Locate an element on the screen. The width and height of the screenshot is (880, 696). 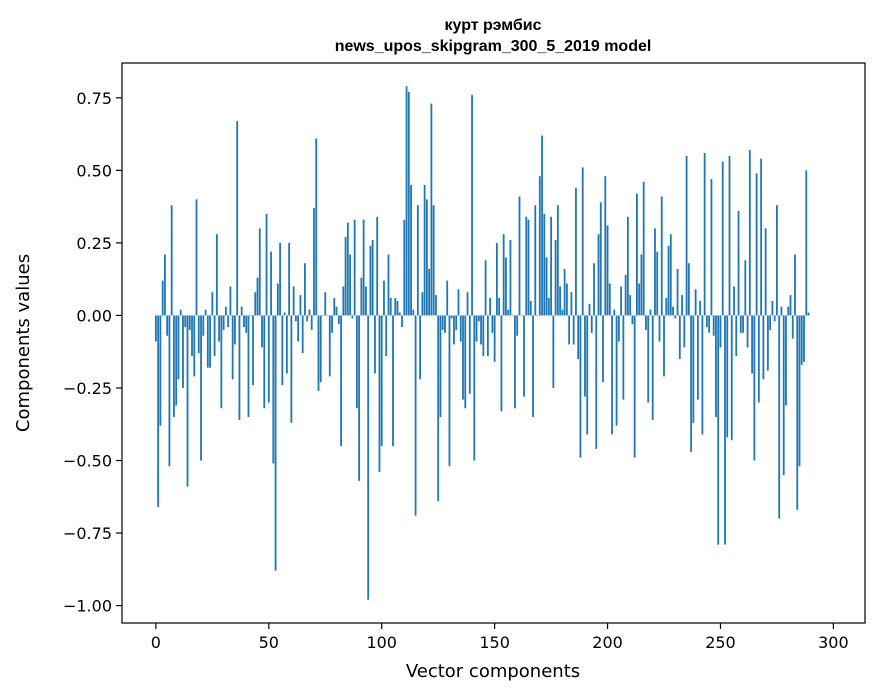
y-tick-label: 0.25 is located at coordinates (94, 243).